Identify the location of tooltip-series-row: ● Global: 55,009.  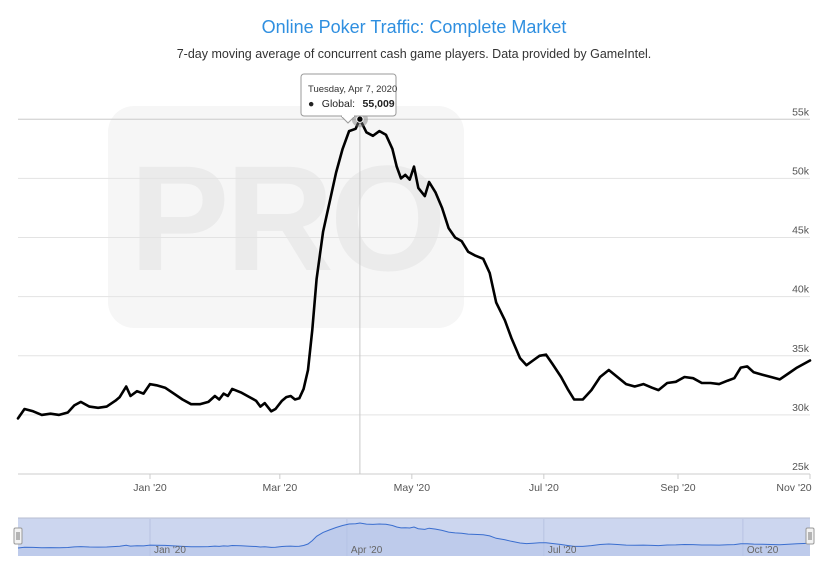
(351, 102).